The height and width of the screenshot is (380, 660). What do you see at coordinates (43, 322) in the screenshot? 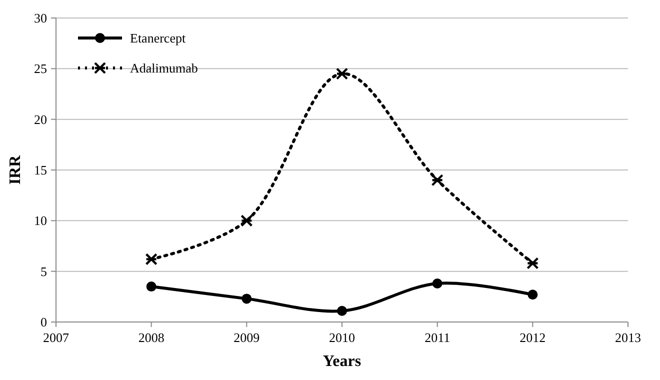
I see `y-tick-label: 0` at bounding box center [43, 322].